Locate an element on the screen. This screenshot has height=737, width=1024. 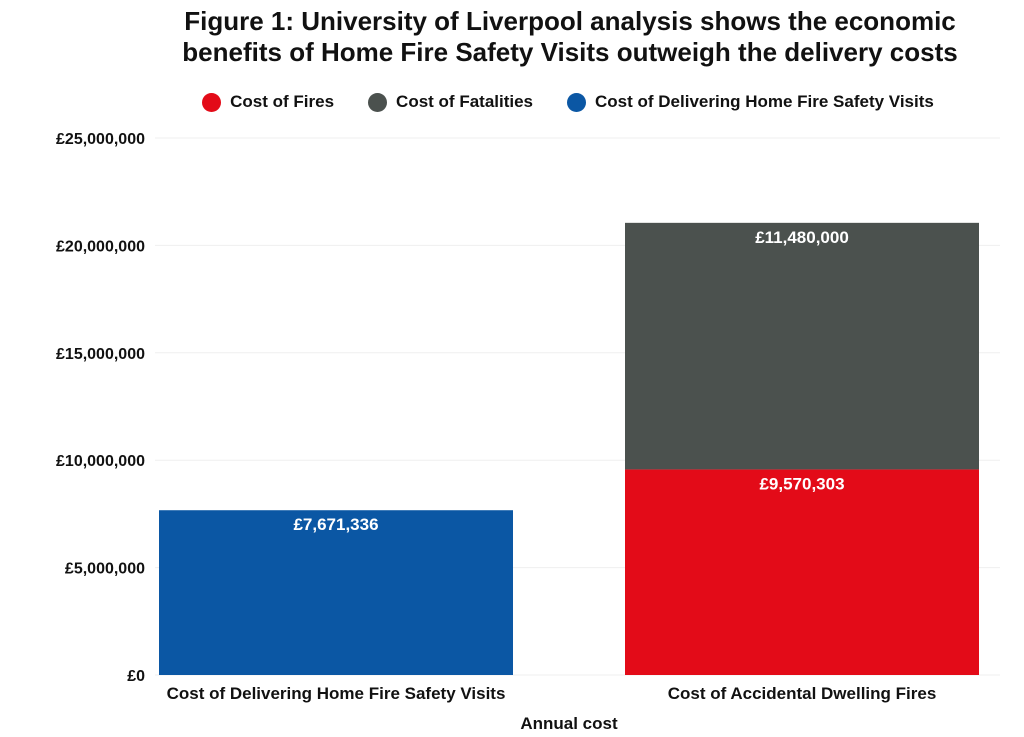
x-tick-label: Cost of Accidental Dwelling Fires is located at coordinates (802, 693).